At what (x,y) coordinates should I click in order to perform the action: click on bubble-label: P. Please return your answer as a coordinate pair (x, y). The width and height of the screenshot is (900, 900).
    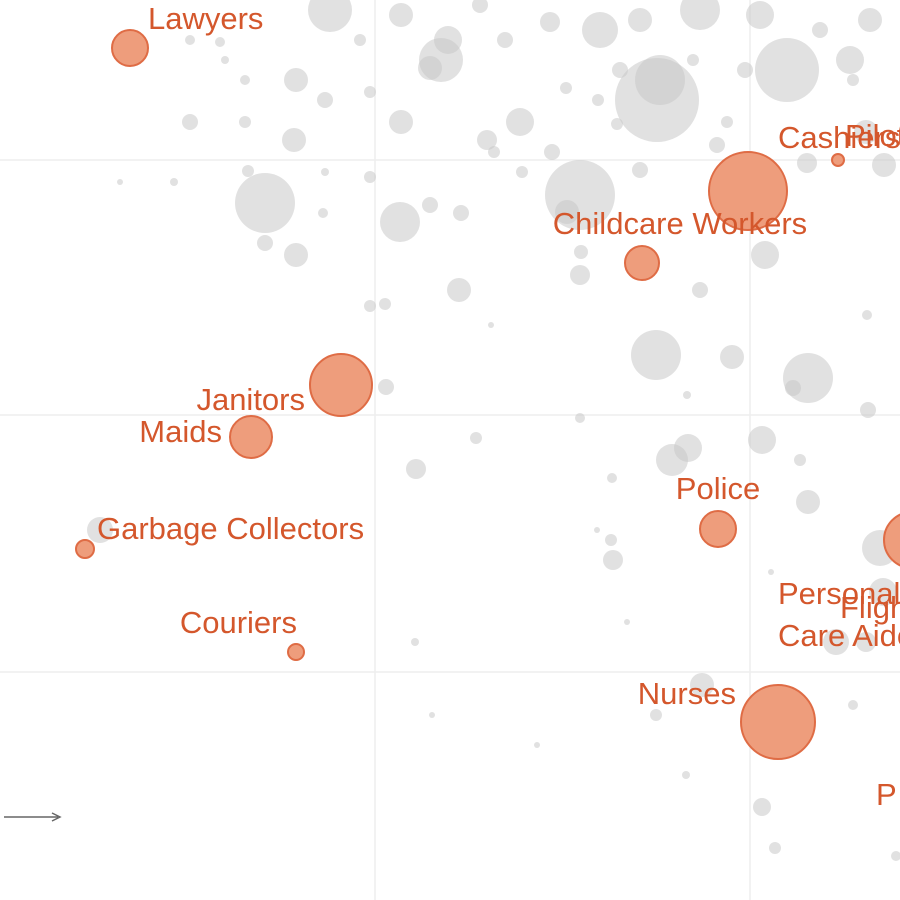
    Looking at the image, I should click on (886, 794).